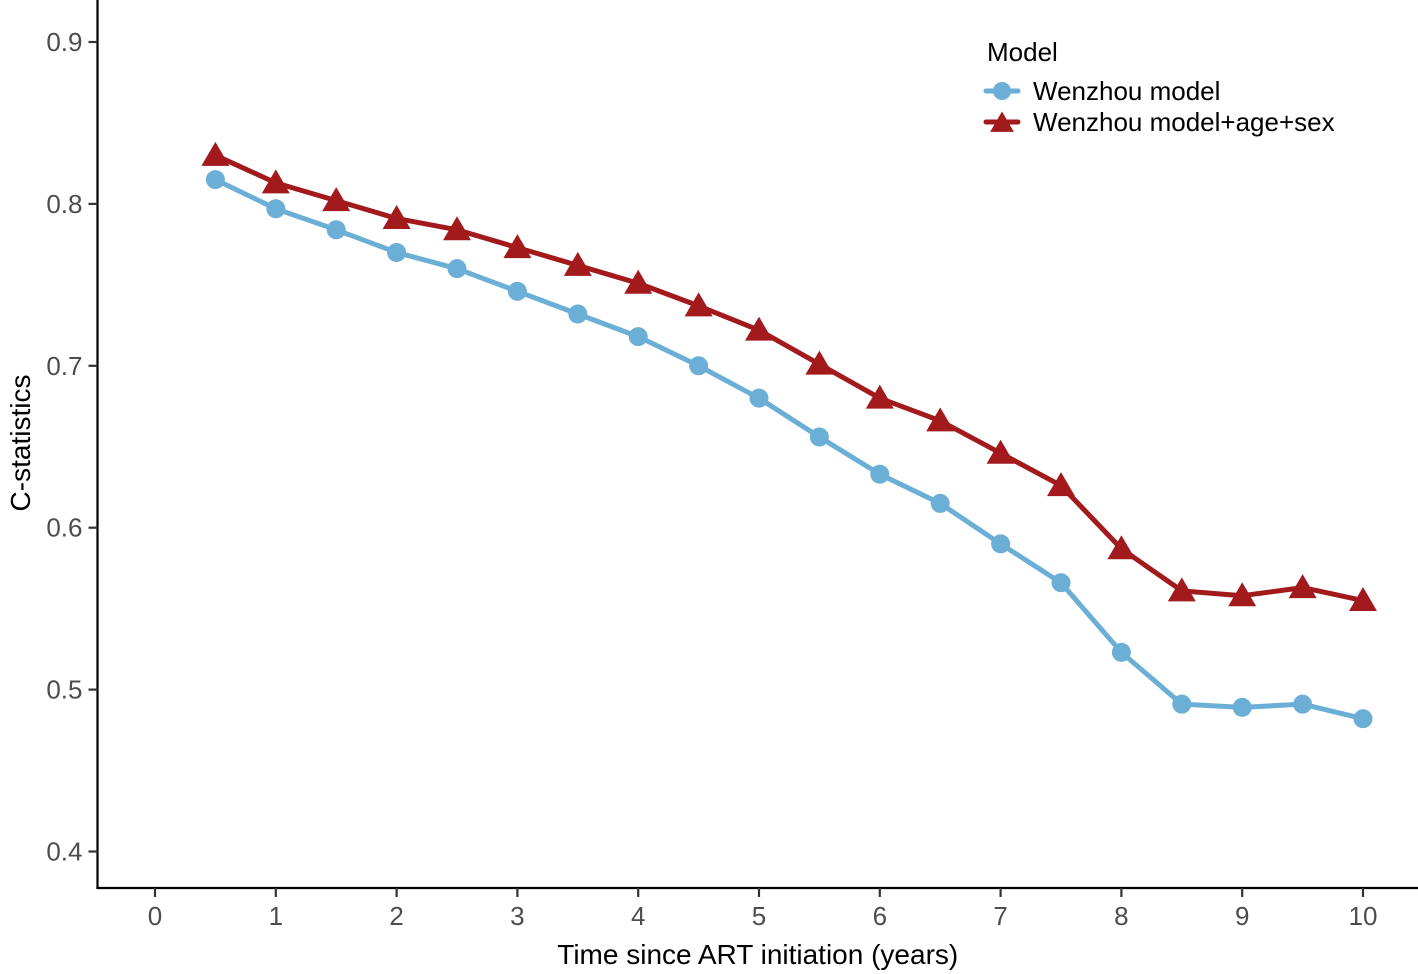  I want to click on x-tick-label: 7, so click(1000, 916).